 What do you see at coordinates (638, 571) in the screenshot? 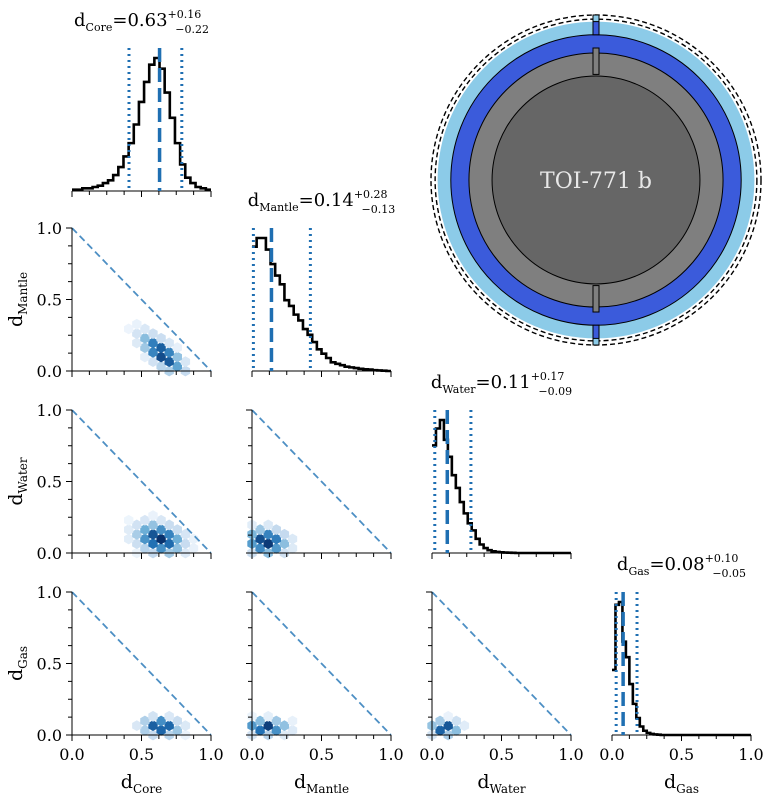
I see `title-sub: Gas` at bounding box center [638, 571].